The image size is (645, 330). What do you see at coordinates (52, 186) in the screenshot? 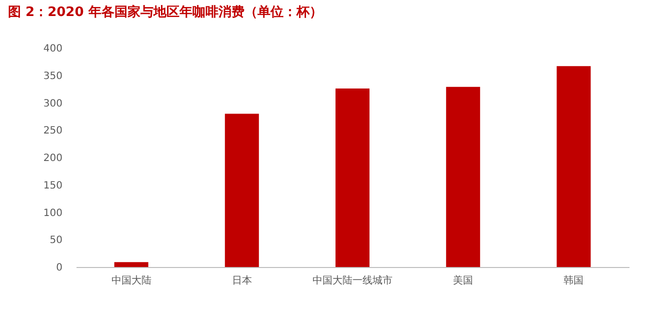
I see `y-tick-label: 150` at bounding box center [52, 186].